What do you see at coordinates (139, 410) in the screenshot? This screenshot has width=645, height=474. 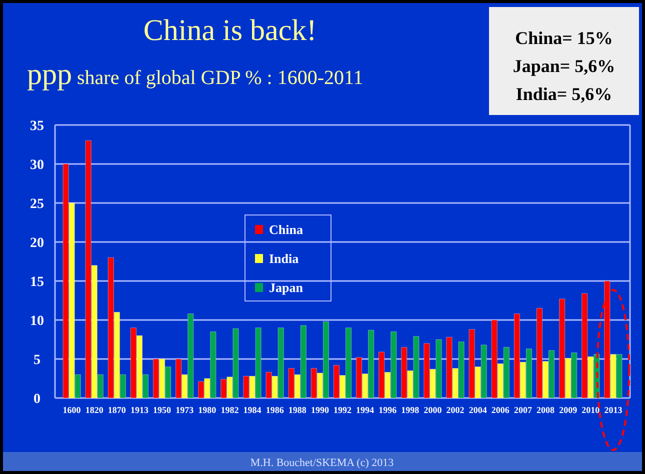 I see `x-tick-label: 1913` at bounding box center [139, 410].